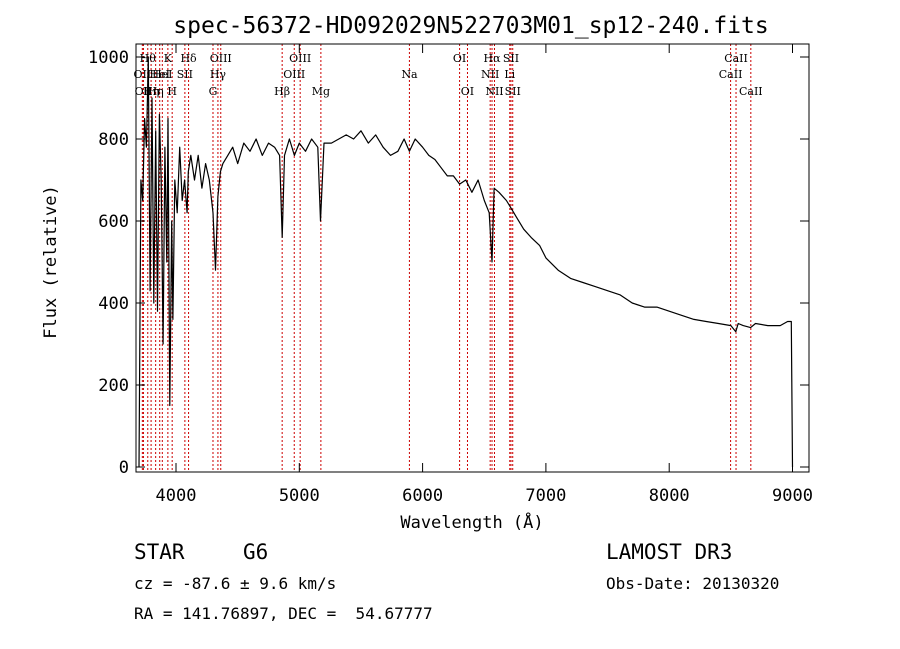 This screenshot has height=649, width=900. Describe the element at coordinates (113, 222) in the screenshot. I see `y-tick-label: 600` at that location.